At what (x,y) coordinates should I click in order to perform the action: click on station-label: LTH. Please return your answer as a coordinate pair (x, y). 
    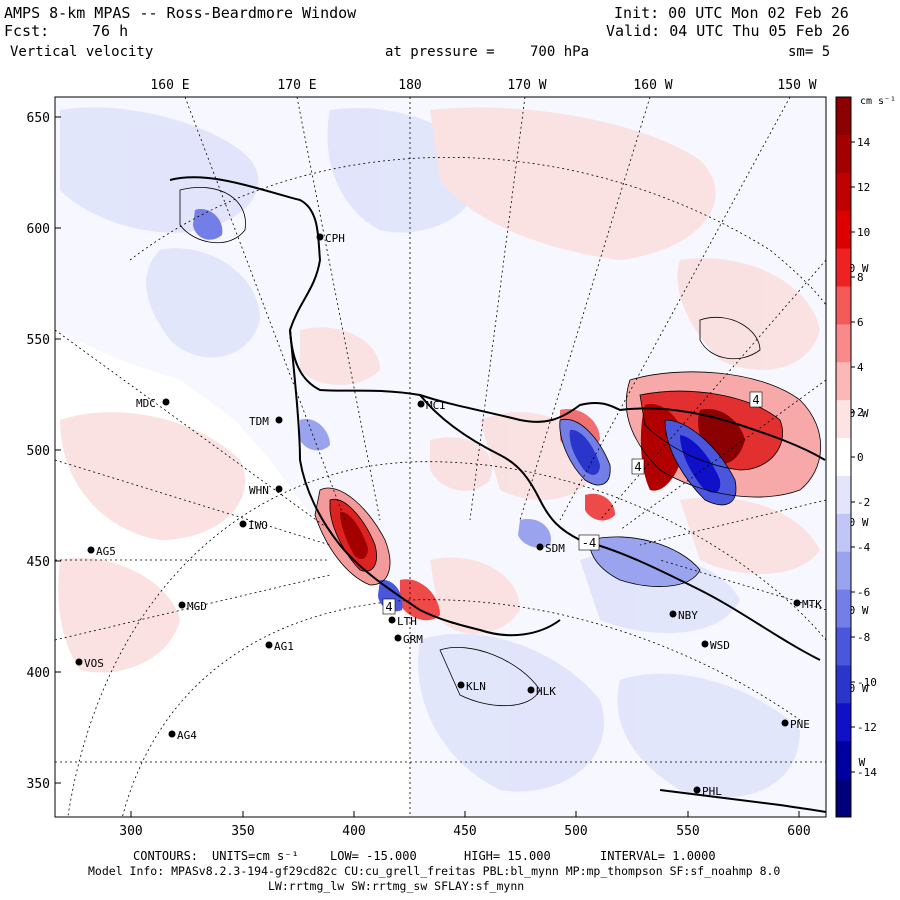
    Looking at the image, I should click on (407, 621).